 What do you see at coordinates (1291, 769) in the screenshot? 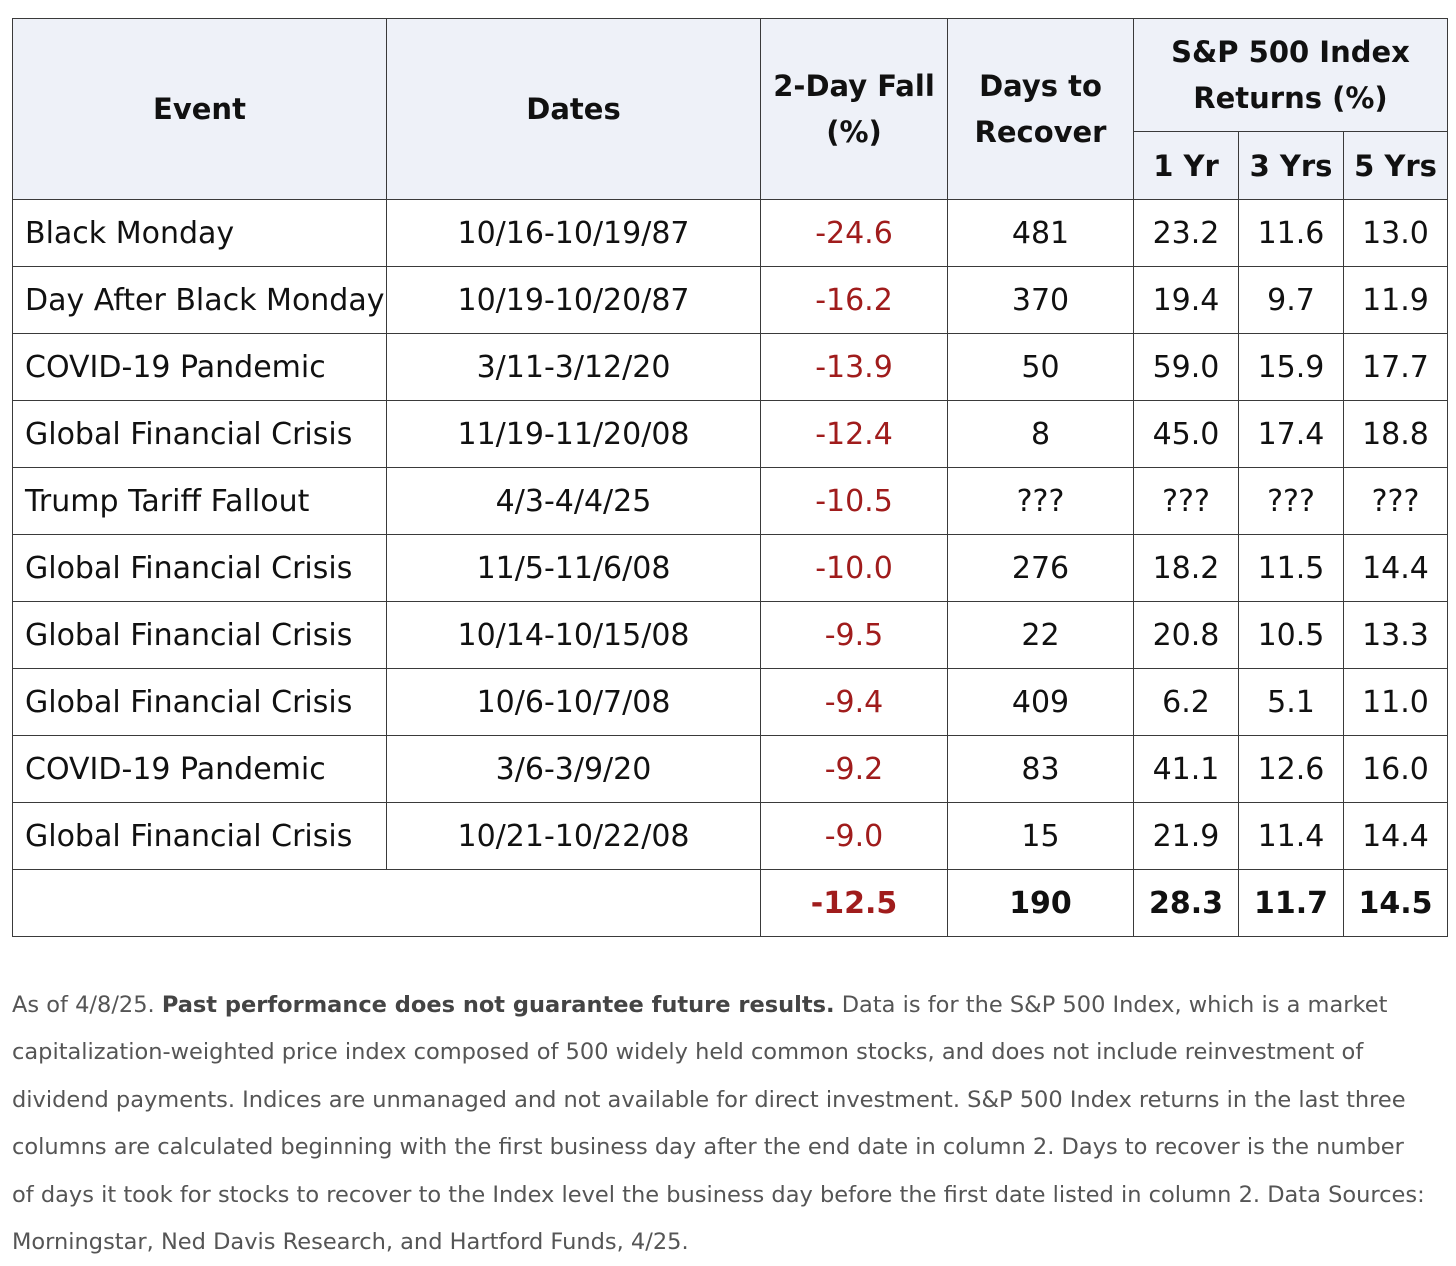
I see `return-3yrs-cell: 12.6` at bounding box center [1291, 769].